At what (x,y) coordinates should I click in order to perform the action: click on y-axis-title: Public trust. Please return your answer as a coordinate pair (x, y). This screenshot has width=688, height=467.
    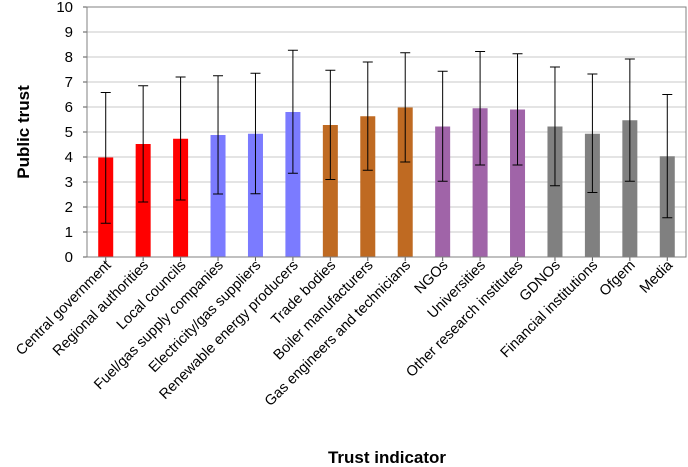
    Looking at the image, I should click on (23, 132).